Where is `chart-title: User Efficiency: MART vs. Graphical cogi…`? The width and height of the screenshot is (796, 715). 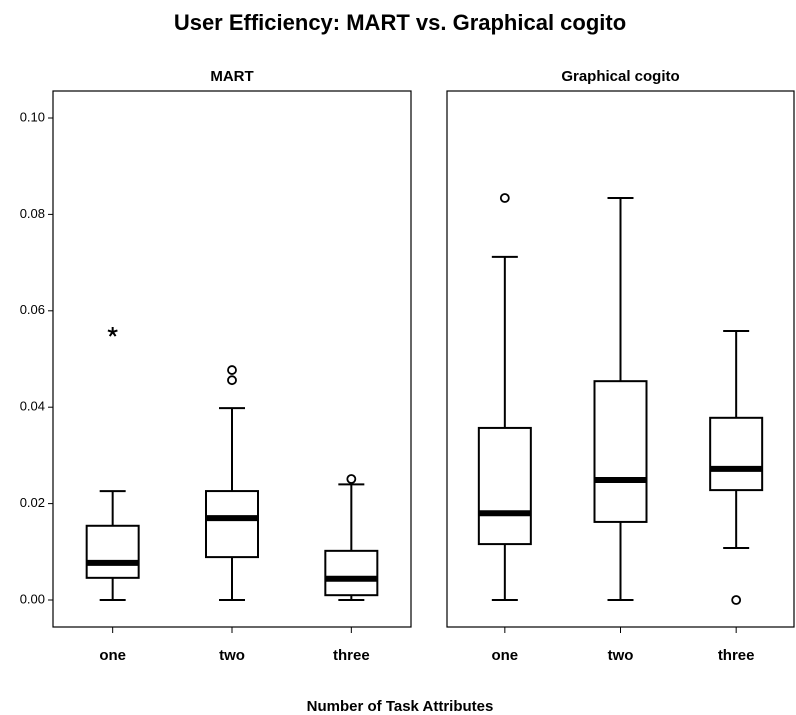 chart-title: User Efficiency: MART vs. Graphical cogi… is located at coordinates (400, 22).